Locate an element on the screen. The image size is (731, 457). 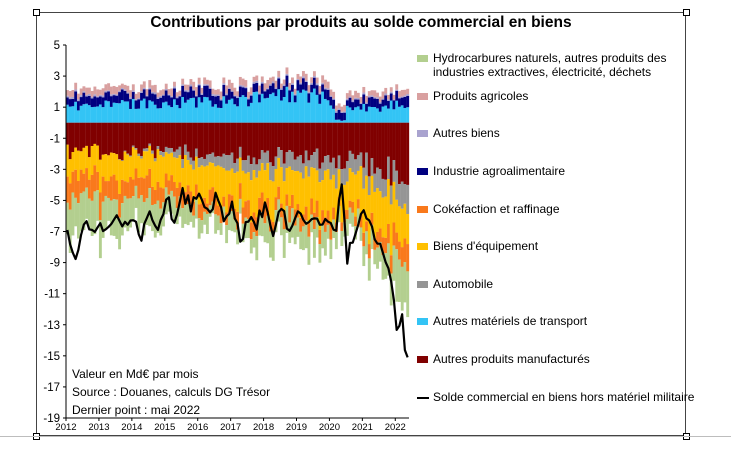
resize-handle-top-right is located at coordinates (686, 12).